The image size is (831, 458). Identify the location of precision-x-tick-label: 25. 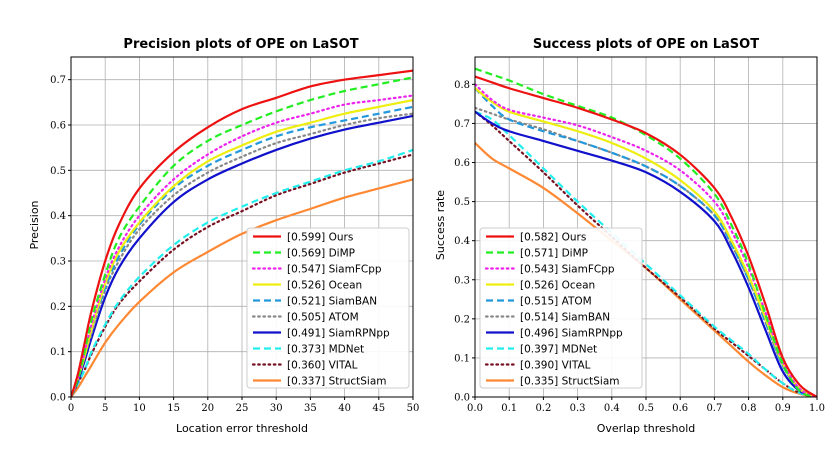
(242, 408).